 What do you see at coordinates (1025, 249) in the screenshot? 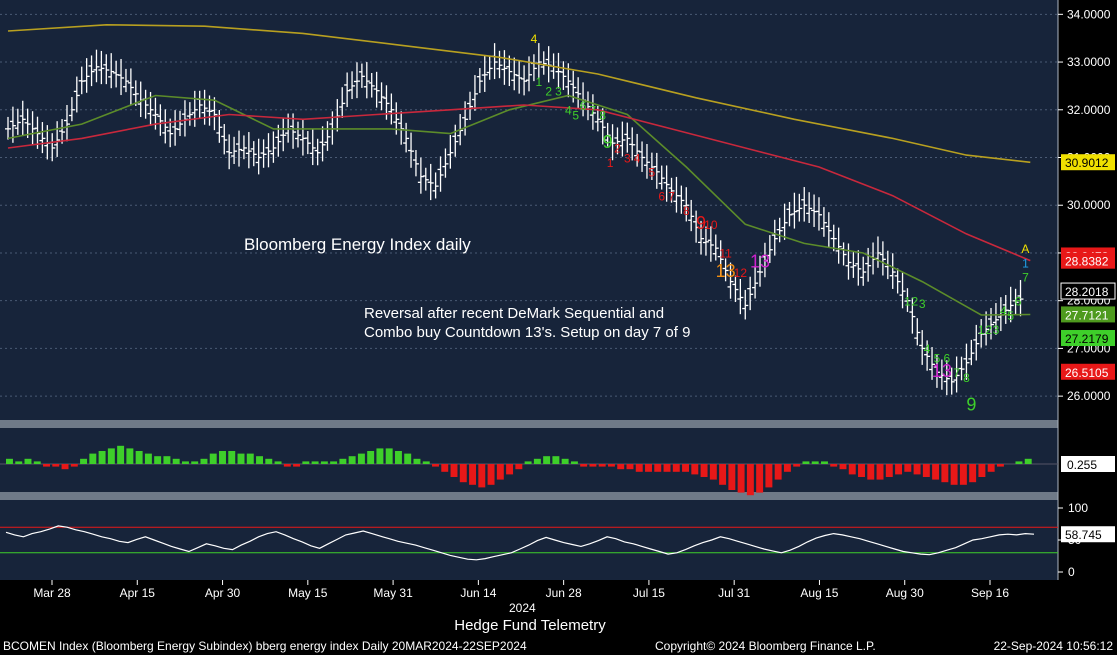
I see `td-count-label: A` at bounding box center [1025, 249].